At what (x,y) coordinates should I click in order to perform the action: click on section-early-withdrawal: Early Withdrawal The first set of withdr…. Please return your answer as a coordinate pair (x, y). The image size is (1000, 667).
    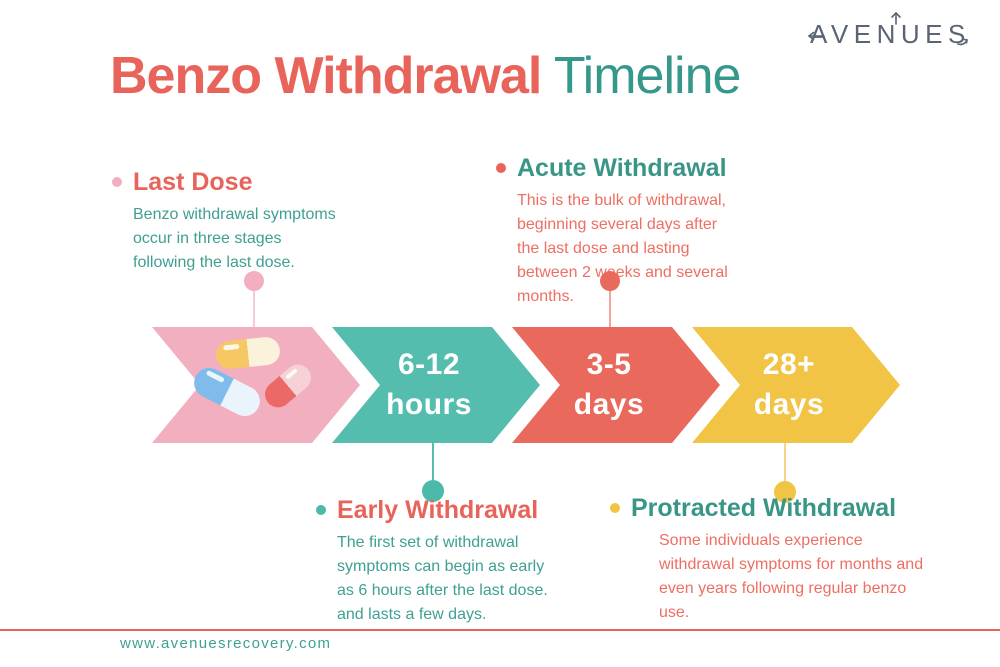
    Looking at the image, I should click on (432, 561).